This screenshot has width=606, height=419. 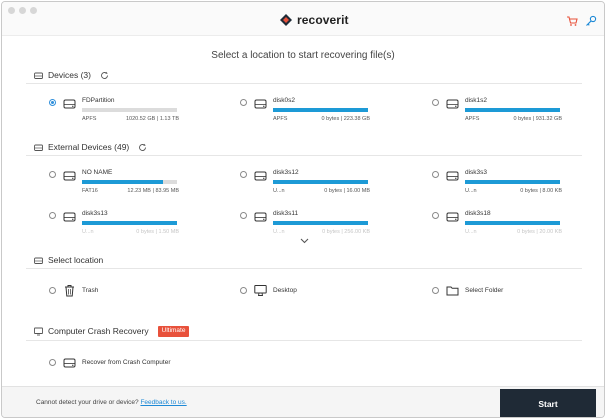 I want to click on device-name: disk3s18, so click(x=478, y=213).